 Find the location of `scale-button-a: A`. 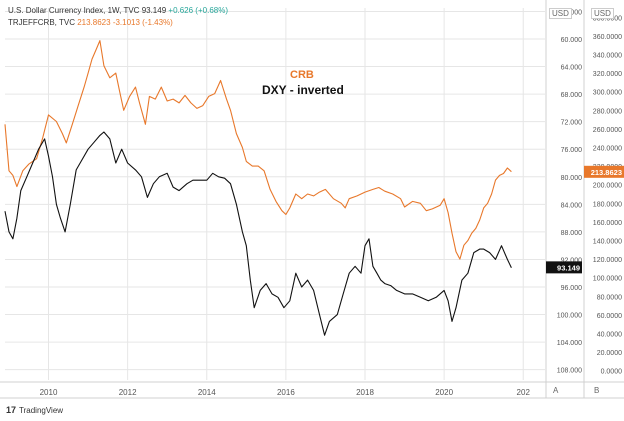

scale-button-a: A is located at coordinates (556, 390).